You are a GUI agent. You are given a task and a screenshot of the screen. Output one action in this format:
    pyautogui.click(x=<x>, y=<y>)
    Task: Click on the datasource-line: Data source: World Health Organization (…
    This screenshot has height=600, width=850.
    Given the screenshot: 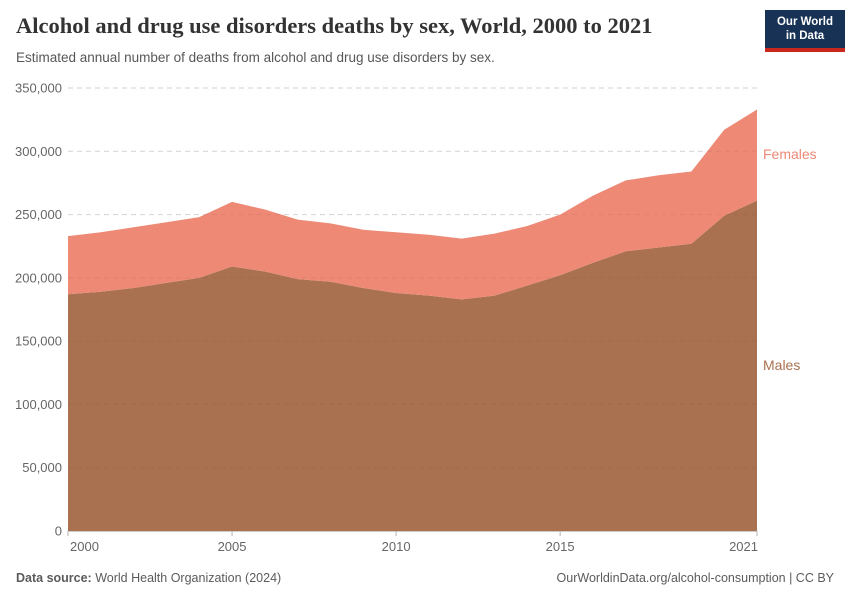 What is the action you would take?
    pyautogui.click(x=148, y=578)
    